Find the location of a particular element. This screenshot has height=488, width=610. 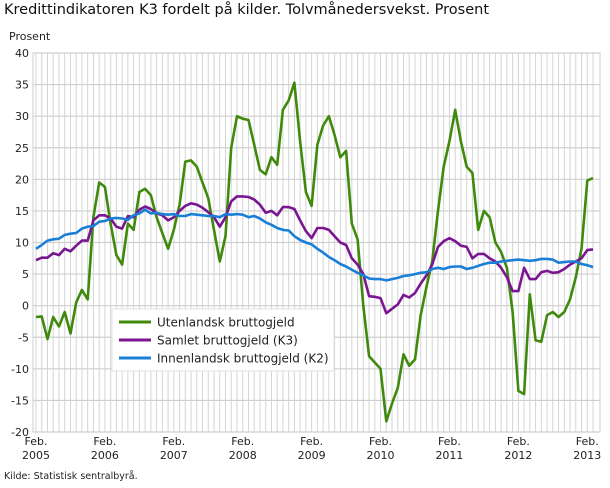

y-tick-label: 15 is located at coordinates (22, 211).